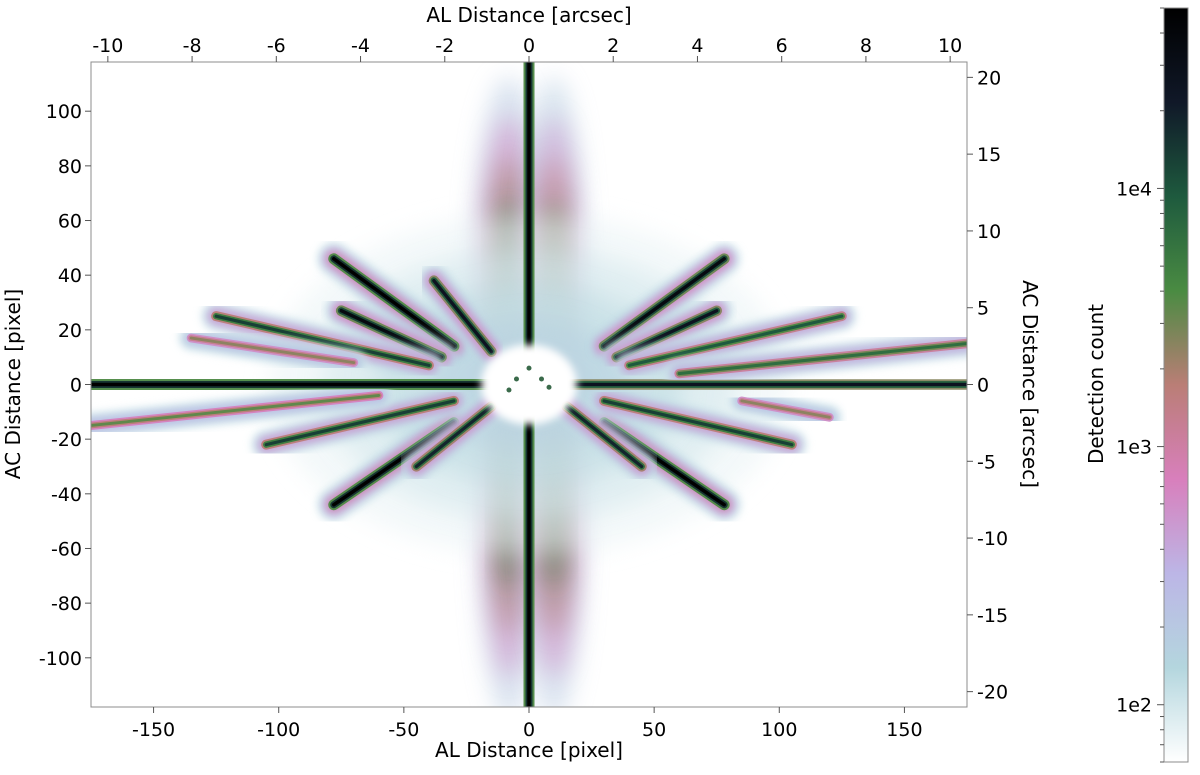 This screenshot has height=775, width=1200. I want to click on y-left-tick-label: -100, so click(60, 659).